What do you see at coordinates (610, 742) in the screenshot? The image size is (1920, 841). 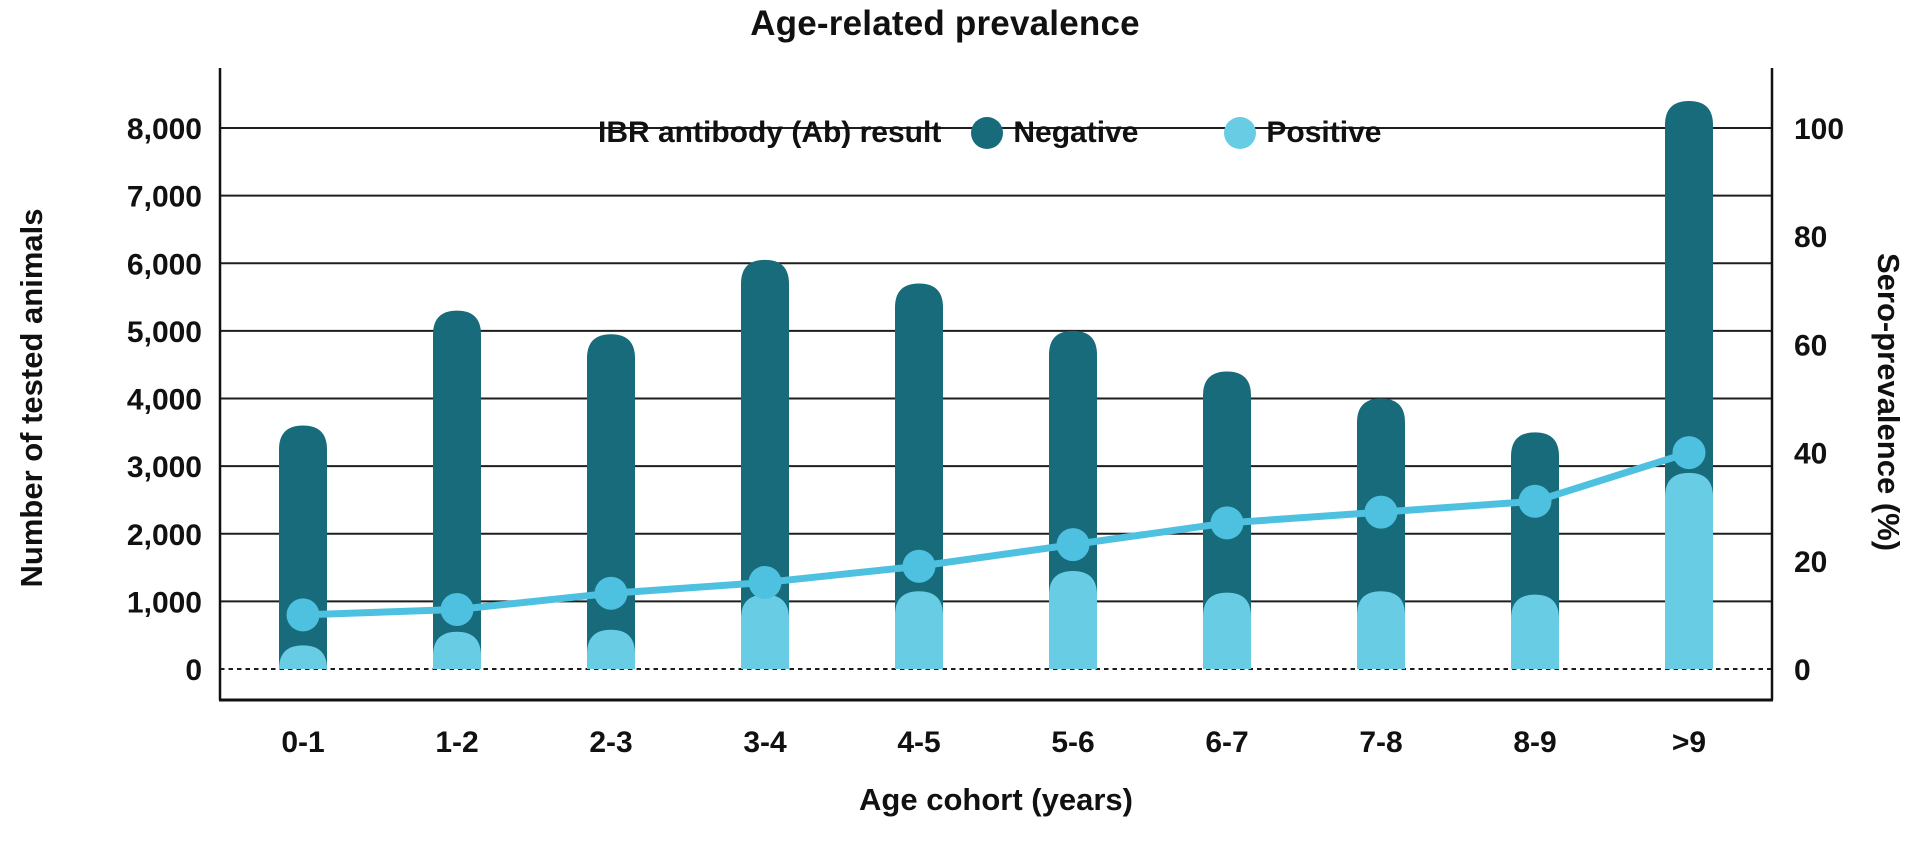 I see `x-tick-2-3: 2-3` at bounding box center [610, 742].